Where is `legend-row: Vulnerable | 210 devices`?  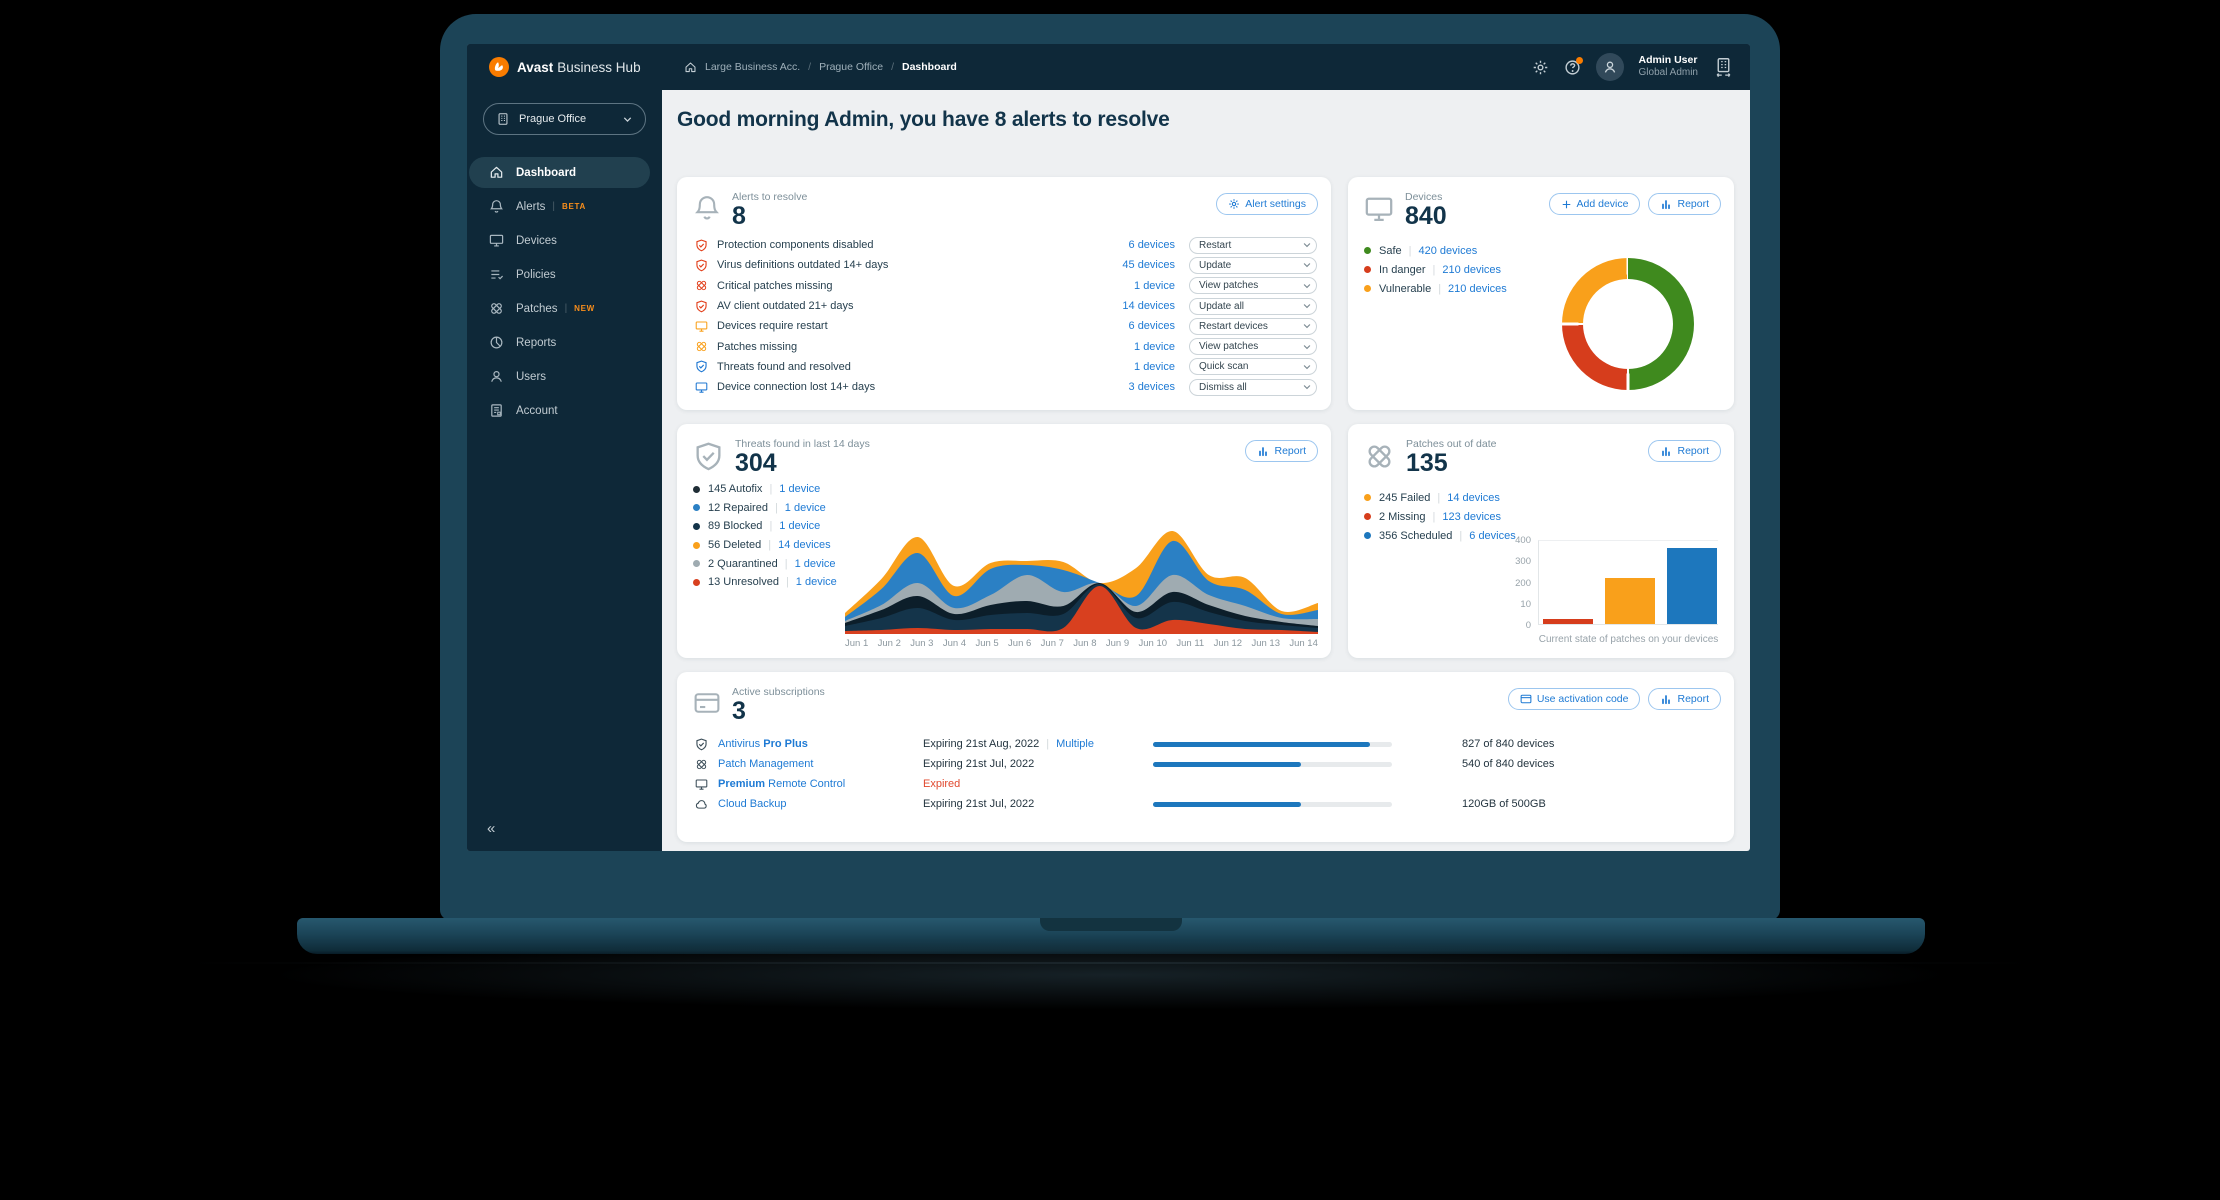 legend-row: Vulnerable | 210 devices is located at coordinates (1435, 288).